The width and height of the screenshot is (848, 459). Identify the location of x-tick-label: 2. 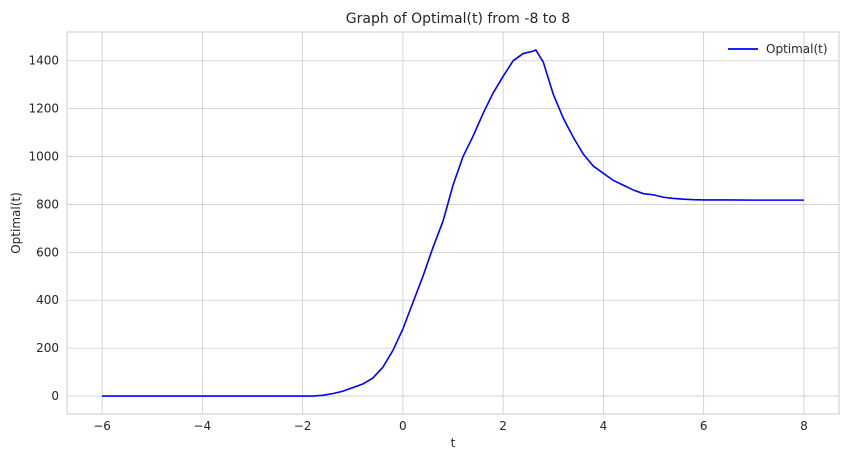
(503, 426).